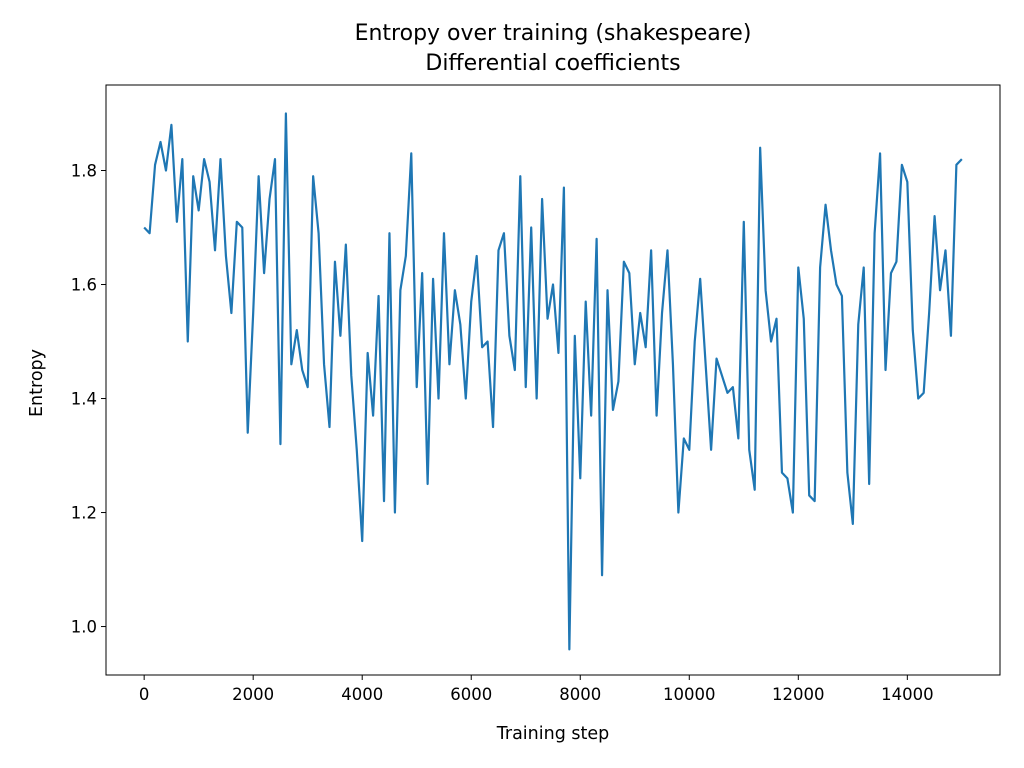 This screenshot has width=1024, height=768. Describe the element at coordinates (553, 33) in the screenshot. I see `chart-title: Entropy over training (shakespeare)` at that location.